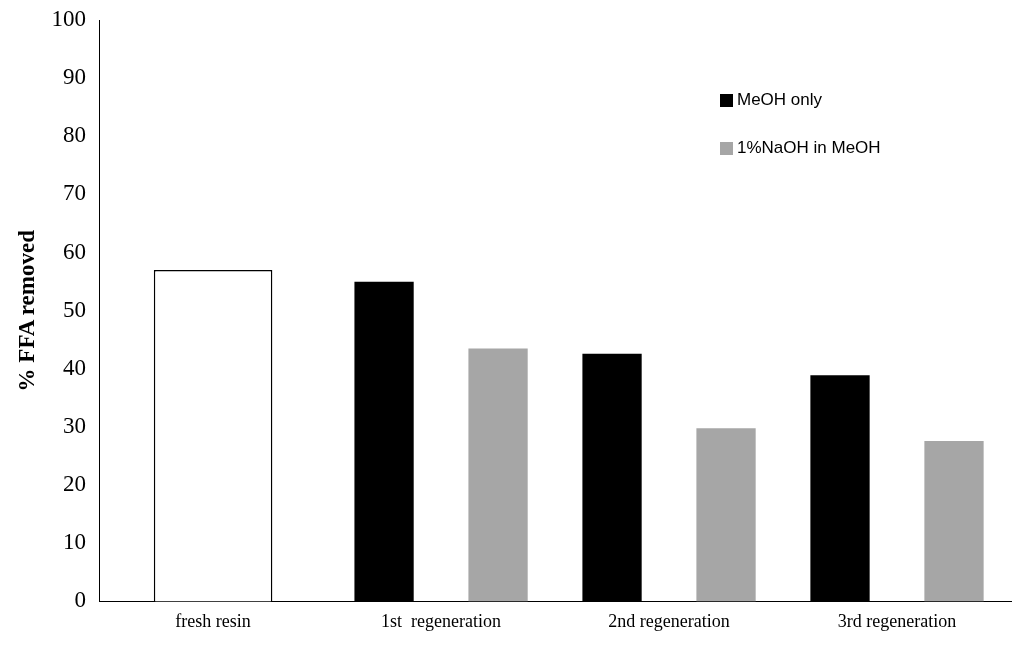  What do you see at coordinates (897, 620) in the screenshot?
I see `x-tick-label: 3rd regeneration` at bounding box center [897, 620].